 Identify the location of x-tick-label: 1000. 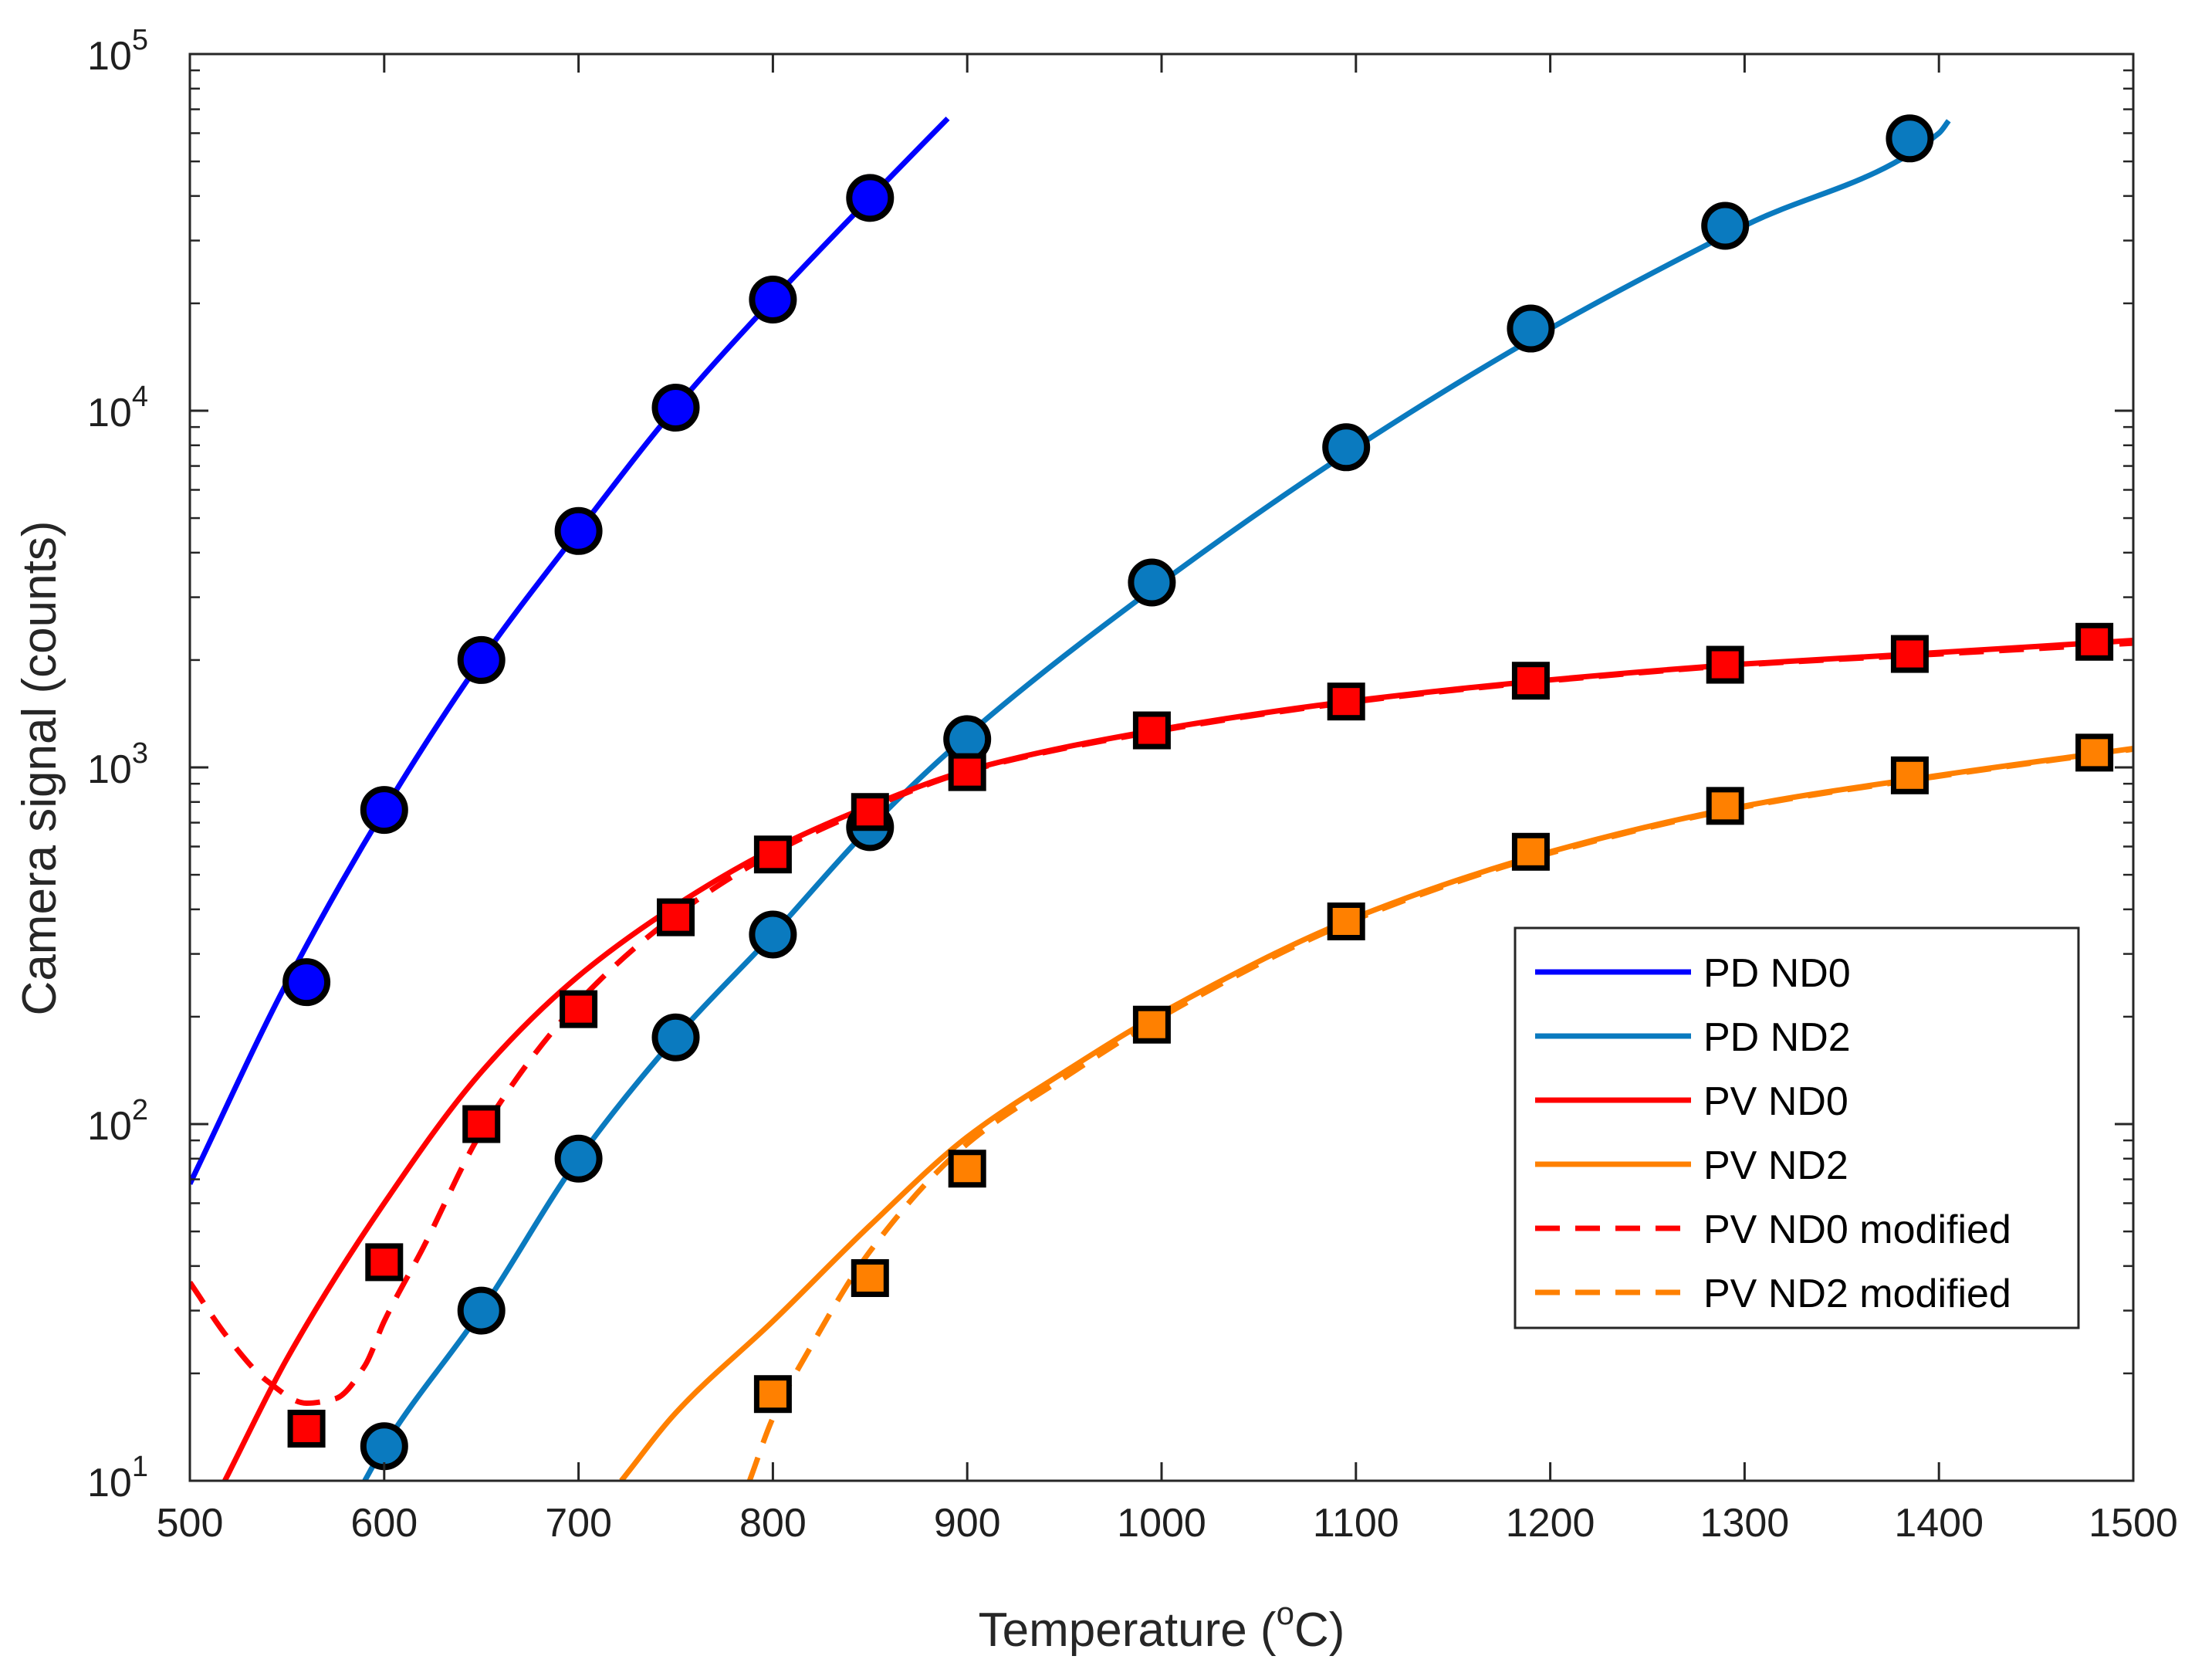
(1161, 1523).